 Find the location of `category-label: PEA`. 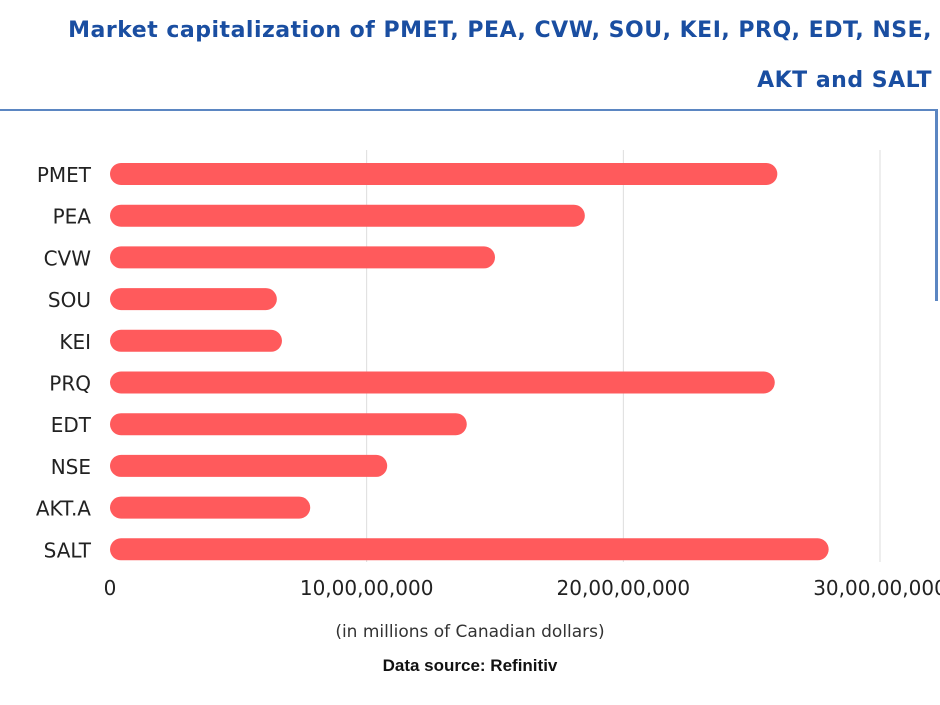

category-label: PEA is located at coordinates (72, 217).